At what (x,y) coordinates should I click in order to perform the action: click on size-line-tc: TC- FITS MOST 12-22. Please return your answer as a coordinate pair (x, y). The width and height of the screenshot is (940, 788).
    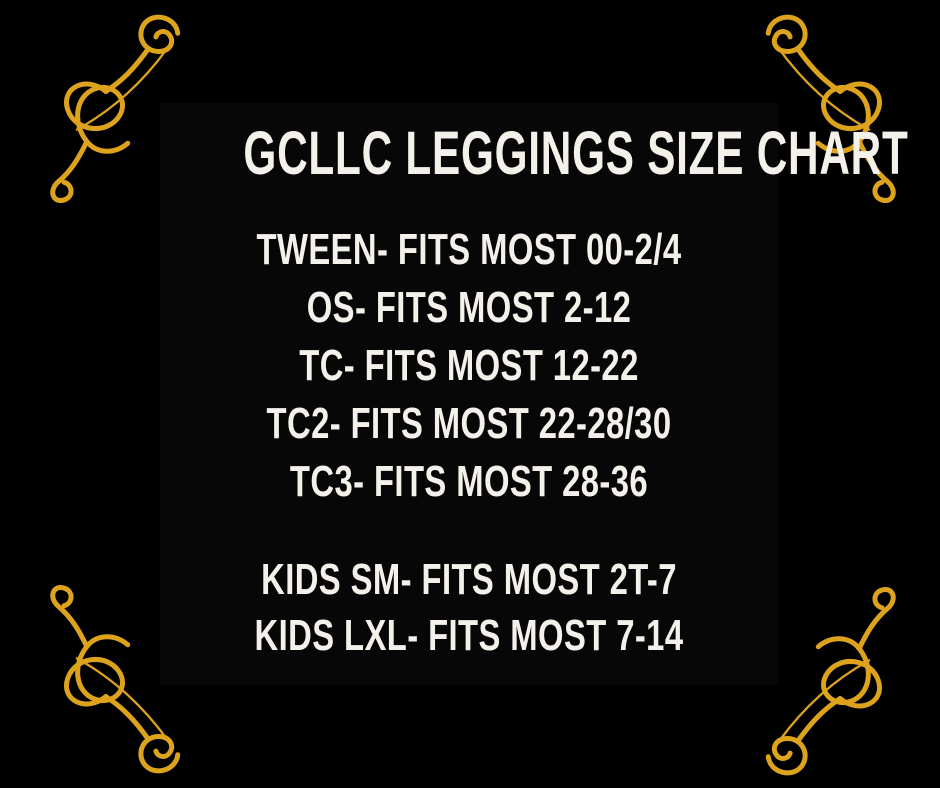
    Looking at the image, I should click on (469, 366).